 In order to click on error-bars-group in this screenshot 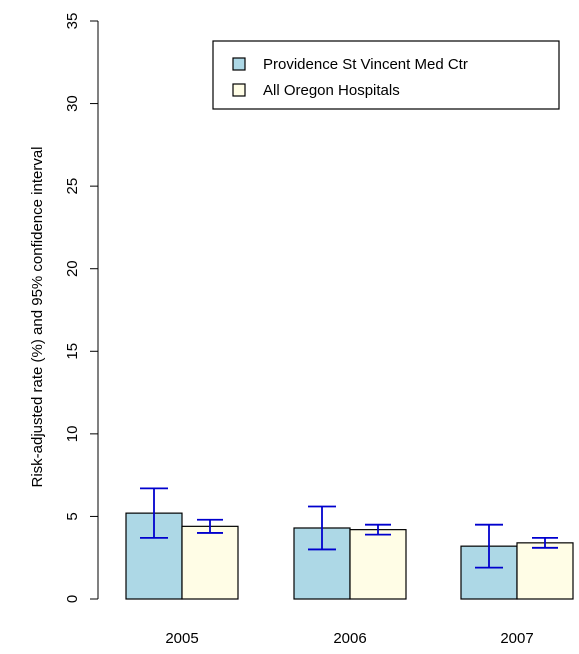, I will do `click(349, 528)`.